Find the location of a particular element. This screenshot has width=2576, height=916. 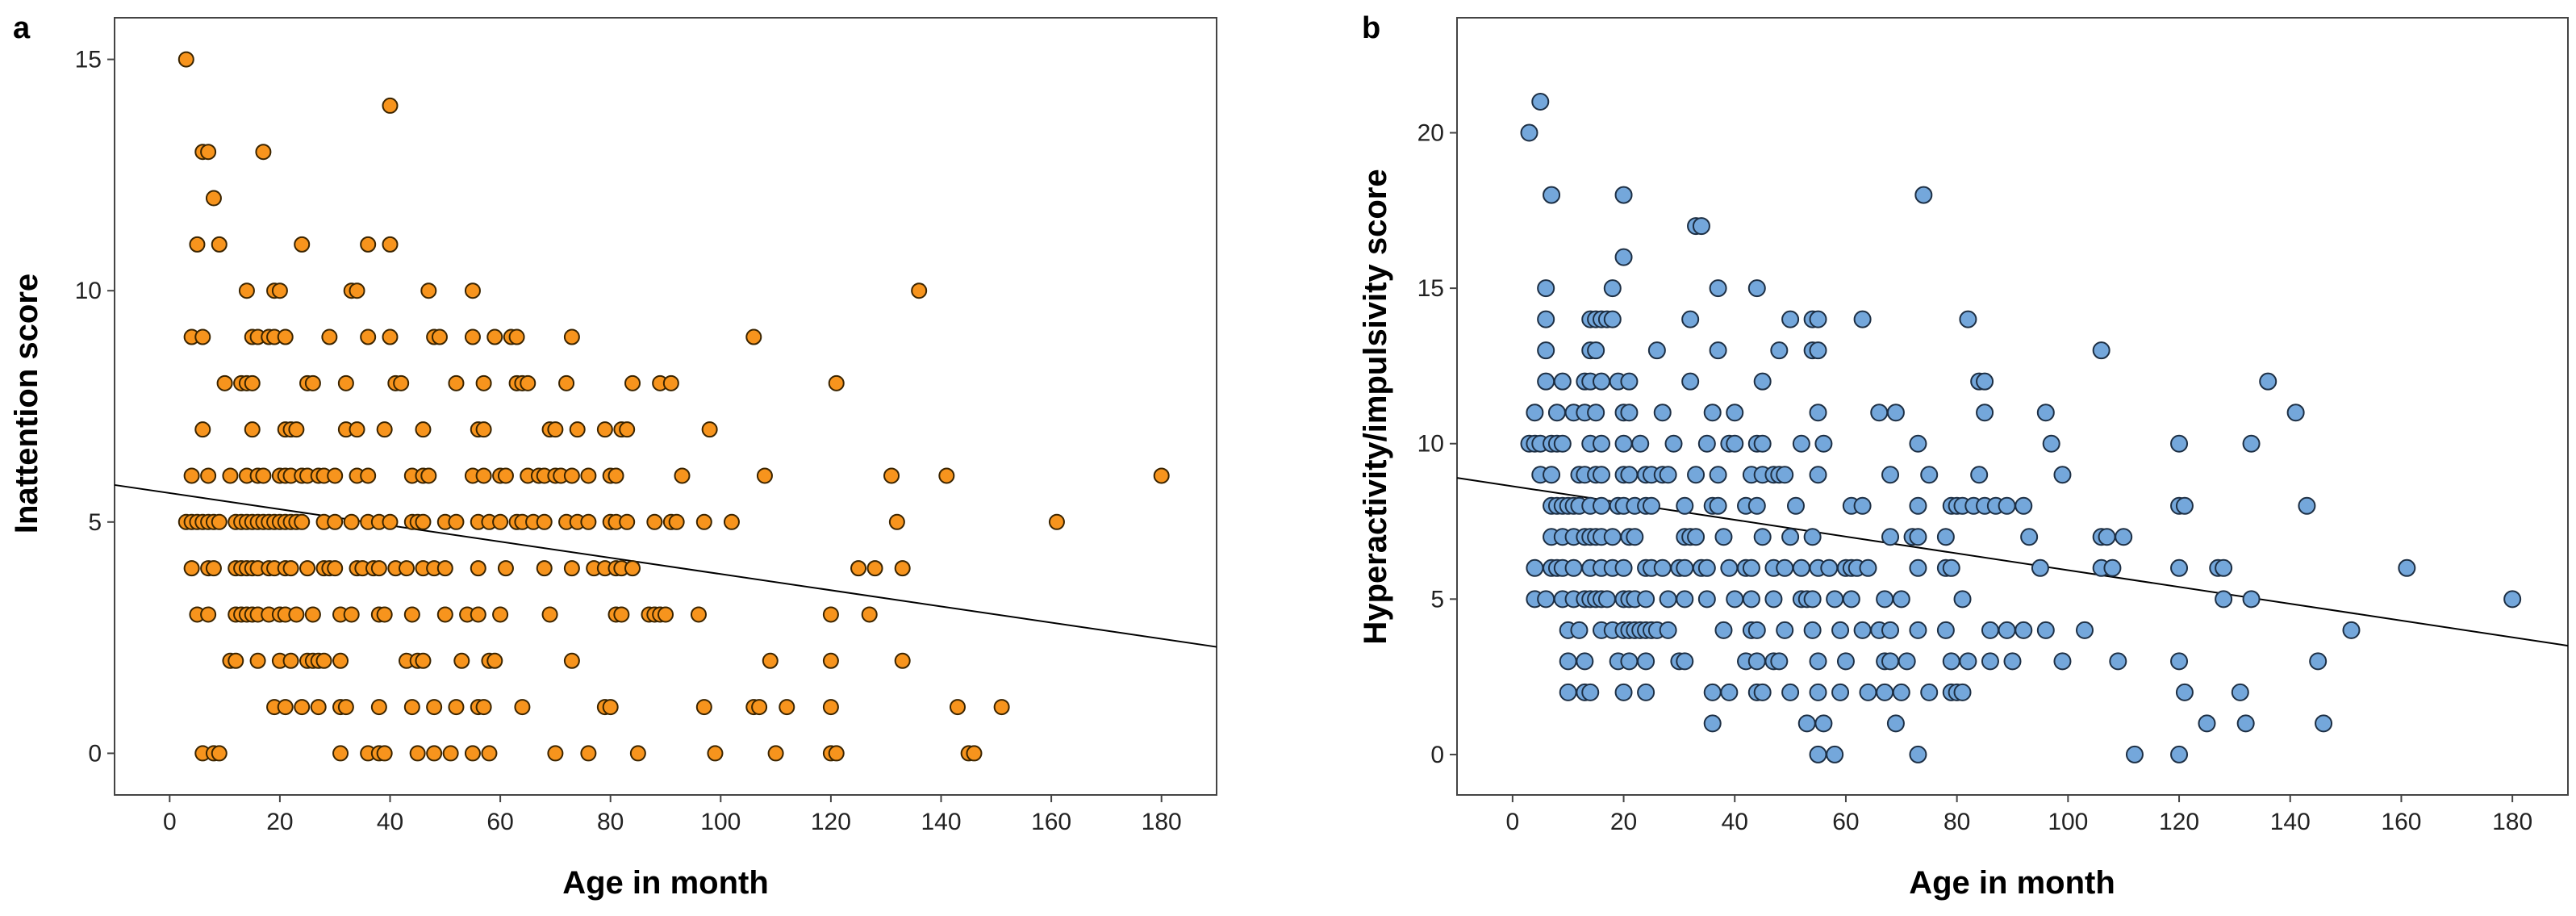

x-tick-label: 20 is located at coordinates (1623, 822).